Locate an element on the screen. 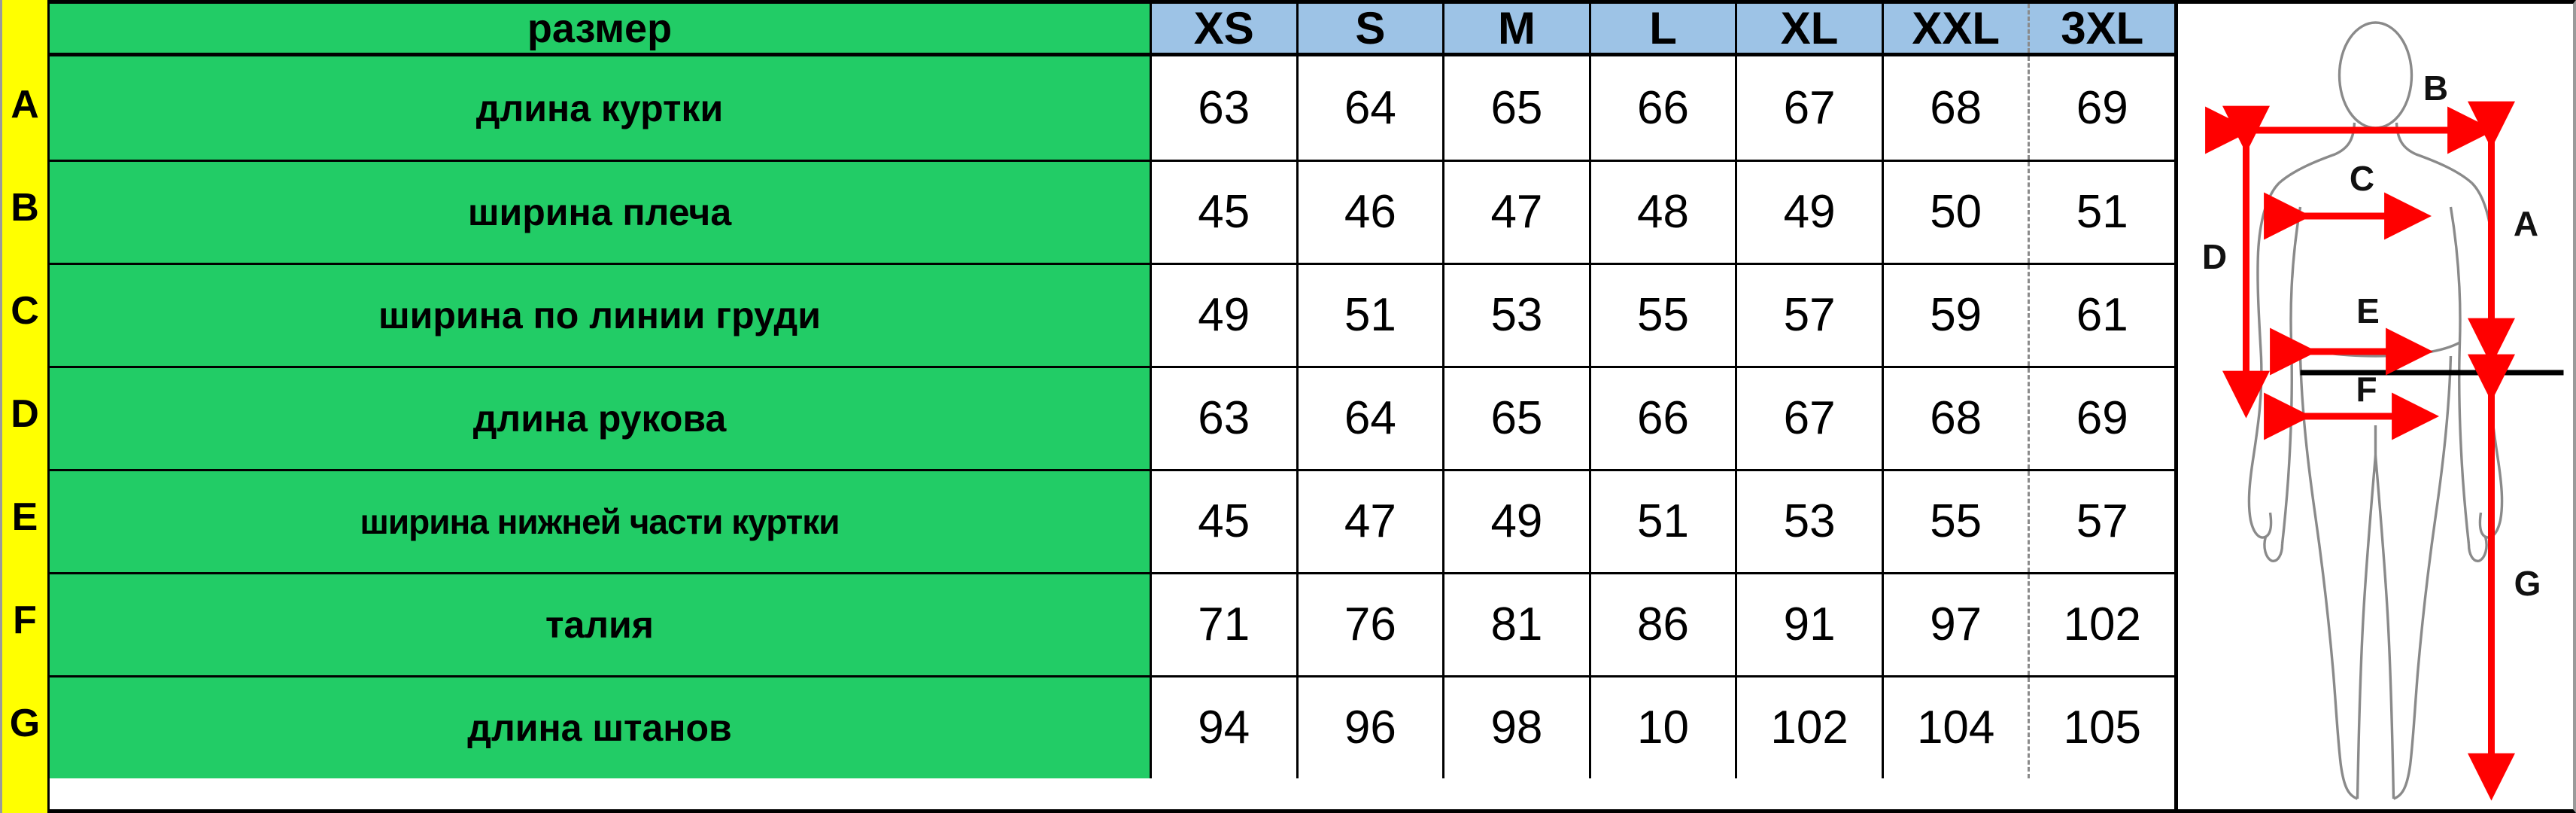  cell-e-s: 47 is located at coordinates (1371, 521).